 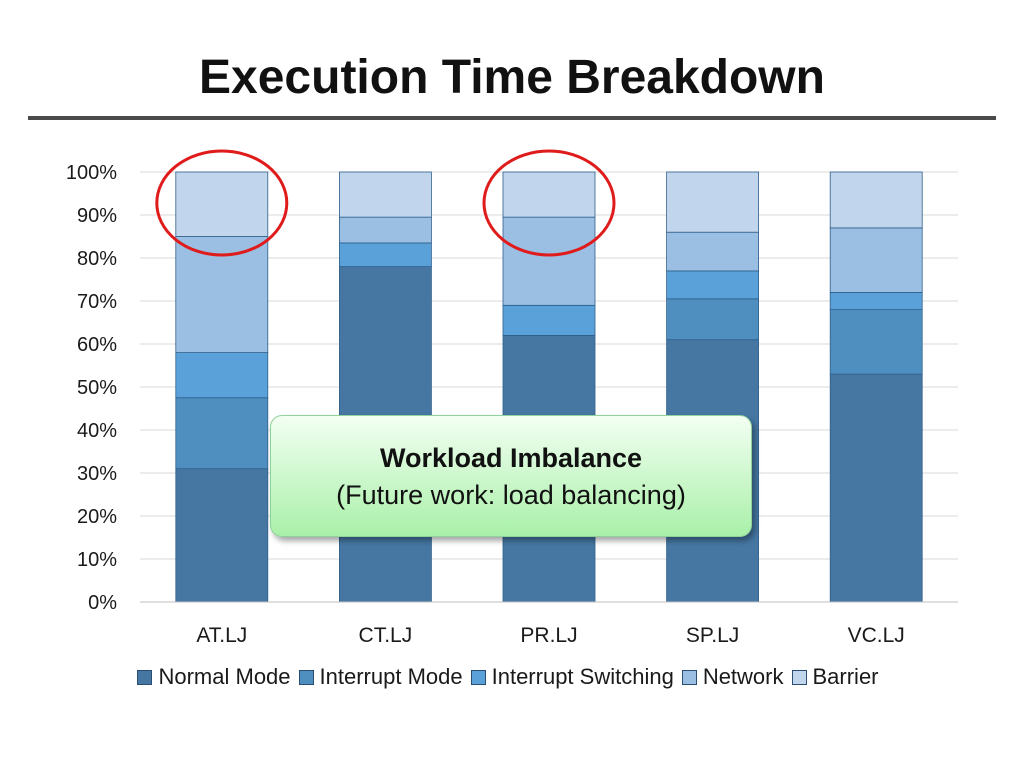 What do you see at coordinates (102, 603) in the screenshot?
I see `y-tick-label: 0%` at bounding box center [102, 603].